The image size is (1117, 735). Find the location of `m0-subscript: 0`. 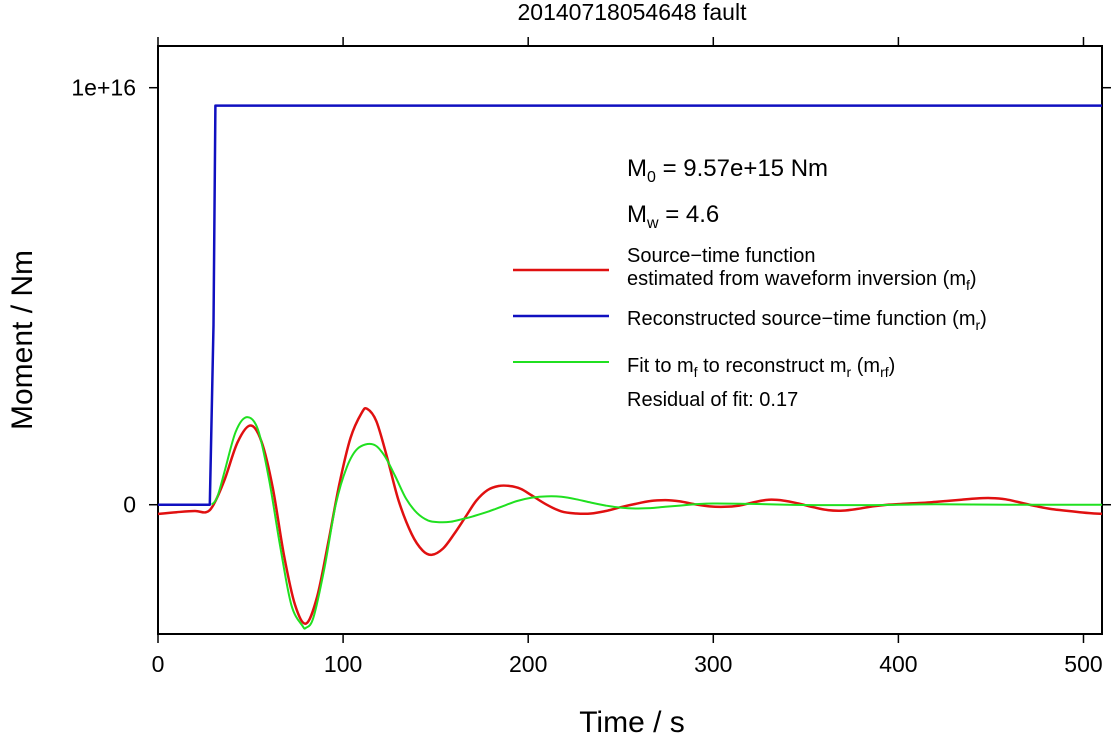

m0-subscript: 0 is located at coordinates (651, 177).